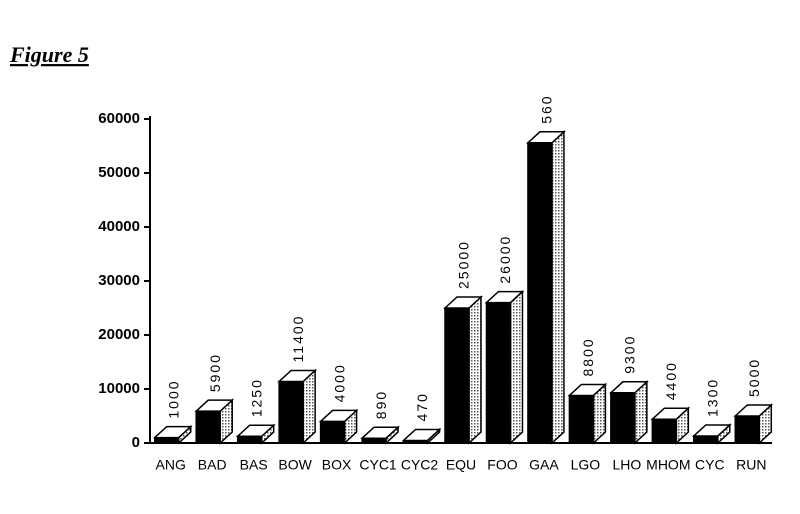  What do you see at coordinates (626, 465) in the screenshot?
I see `x-tick-label: LHO` at bounding box center [626, 465].